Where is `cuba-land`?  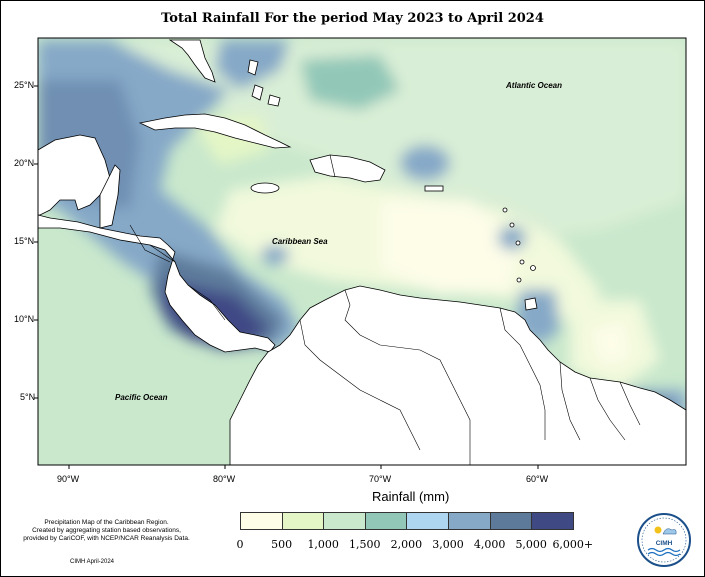
cuba-land is located at coordinates (215, 131).